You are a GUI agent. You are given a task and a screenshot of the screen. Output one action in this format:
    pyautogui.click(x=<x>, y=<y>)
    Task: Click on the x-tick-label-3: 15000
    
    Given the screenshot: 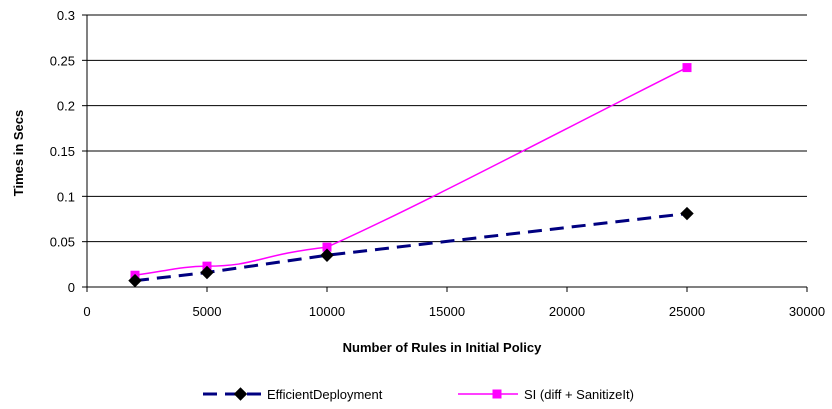 What is the action you would take?
    pyautogui.click(x=447, y=311)
    